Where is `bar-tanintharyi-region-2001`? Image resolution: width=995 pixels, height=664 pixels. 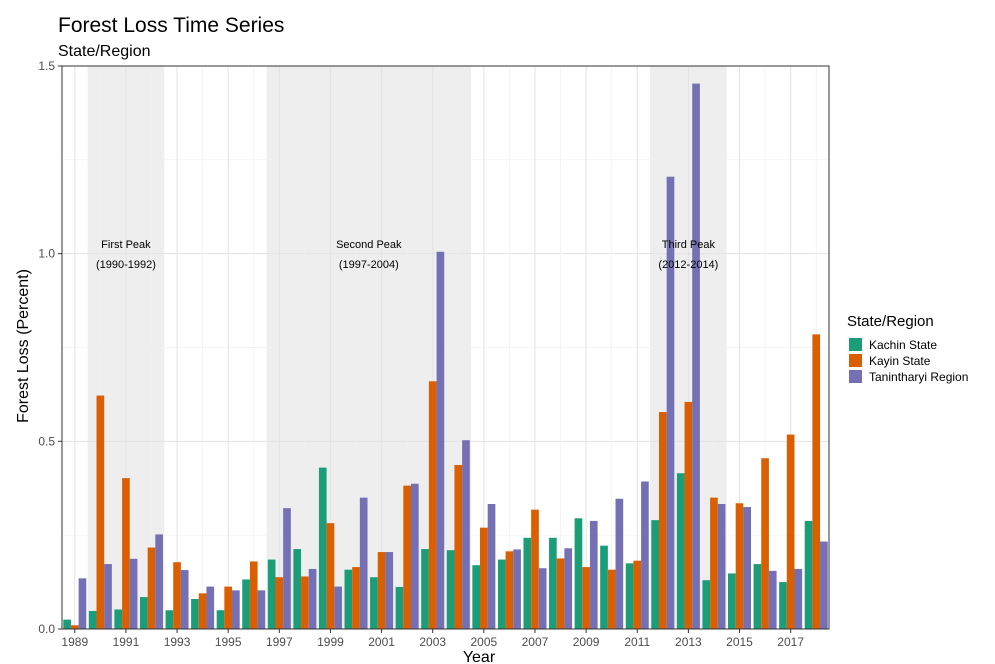
bar-tanintharyi-region-2001 is located at coordinates (389, 590).